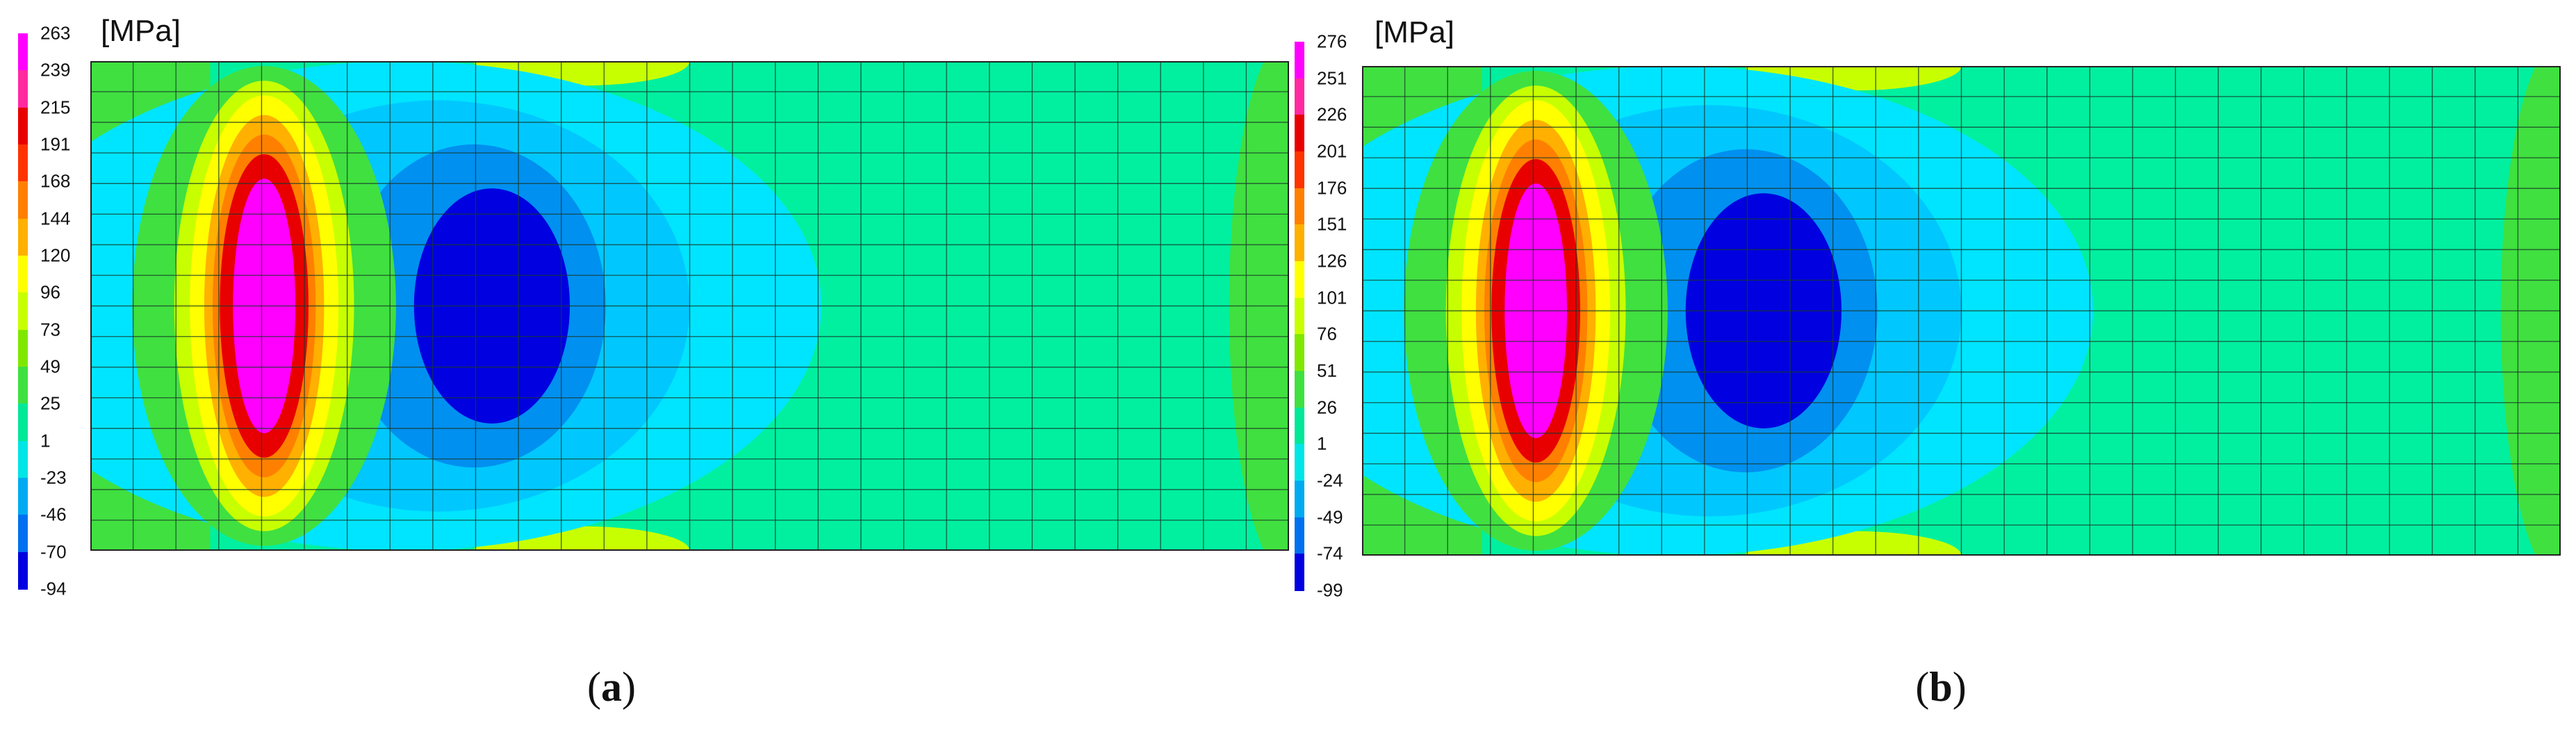 The width and height of the screenshot is (2576, 739). I want to click on legend-tick-label: 144, so click(55, 218).